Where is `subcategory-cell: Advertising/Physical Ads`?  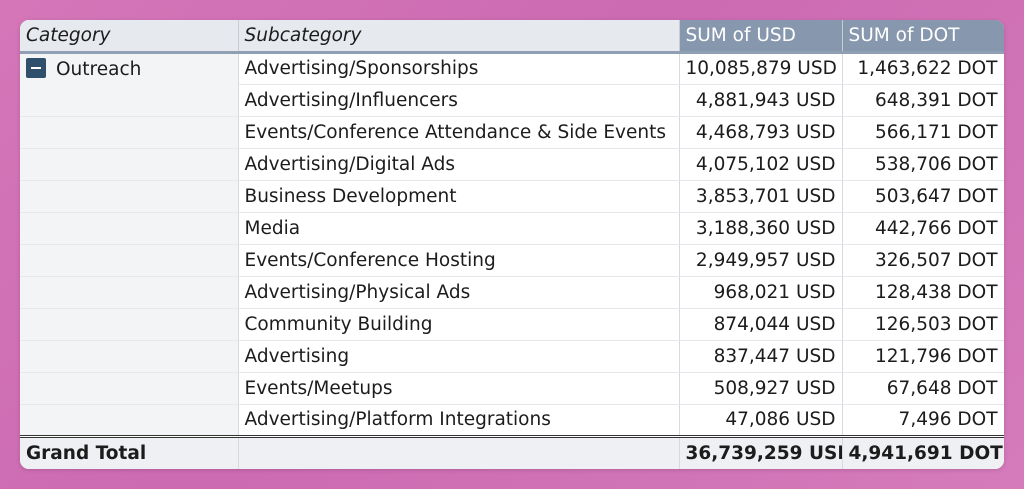
subcategory-cell: Advertising/Physical Ads is located at coordinates (459, 292).